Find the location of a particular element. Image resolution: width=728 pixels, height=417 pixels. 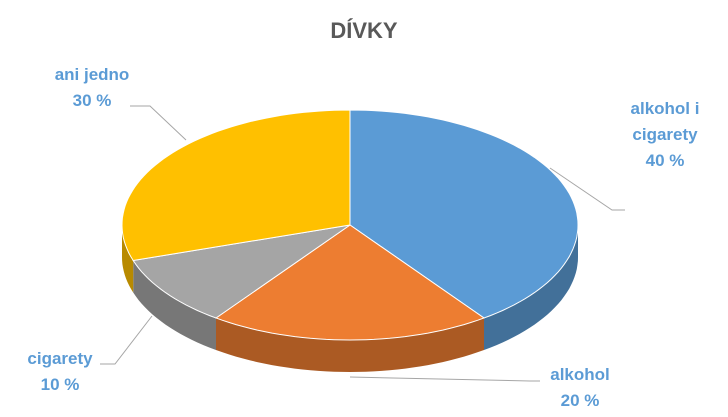

category-label: cigarety is located at coordinates (60, 358).